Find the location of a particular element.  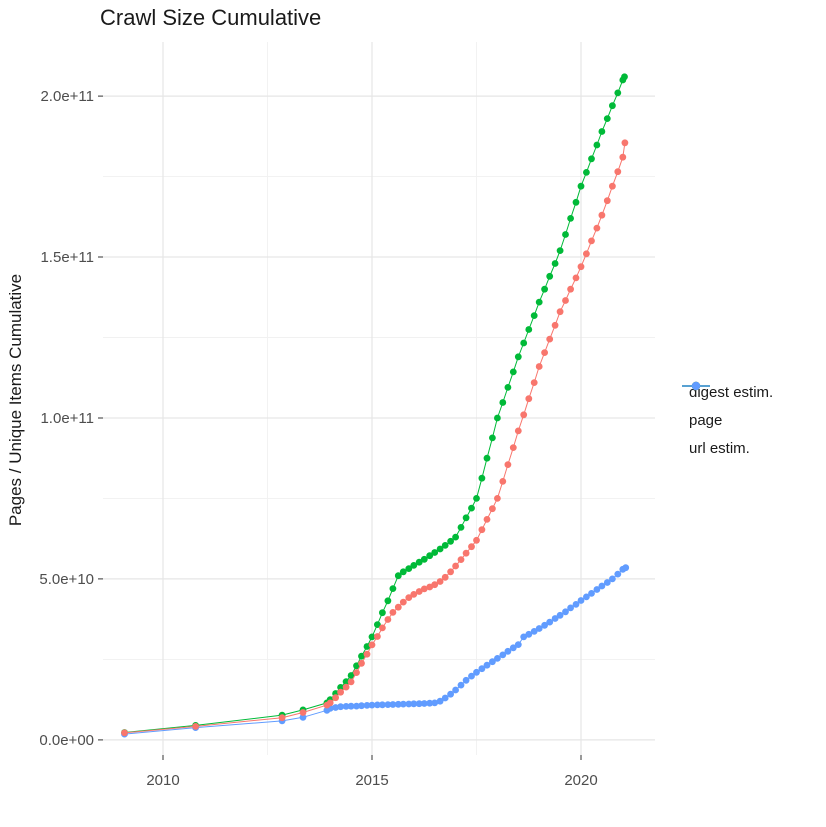

legend-key-icon is located at coordinates (696, 386).